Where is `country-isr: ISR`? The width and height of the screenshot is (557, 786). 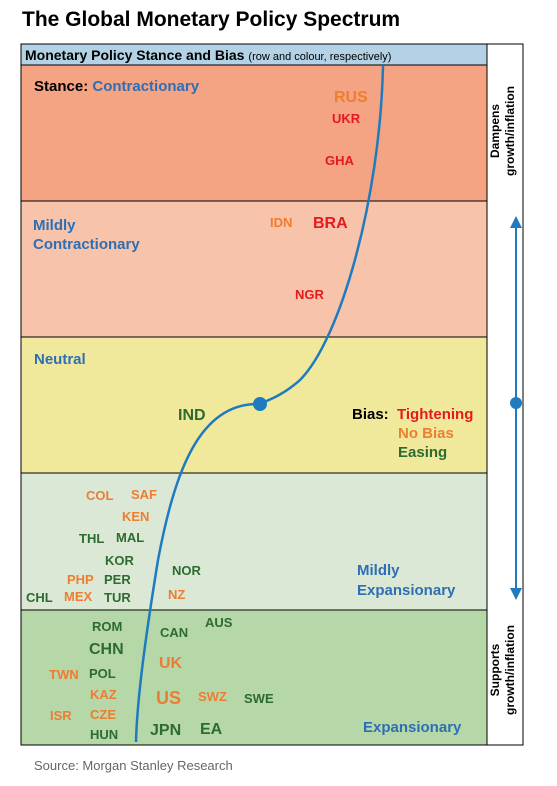 country-isr: ISR is located at coordinates (61, 715).